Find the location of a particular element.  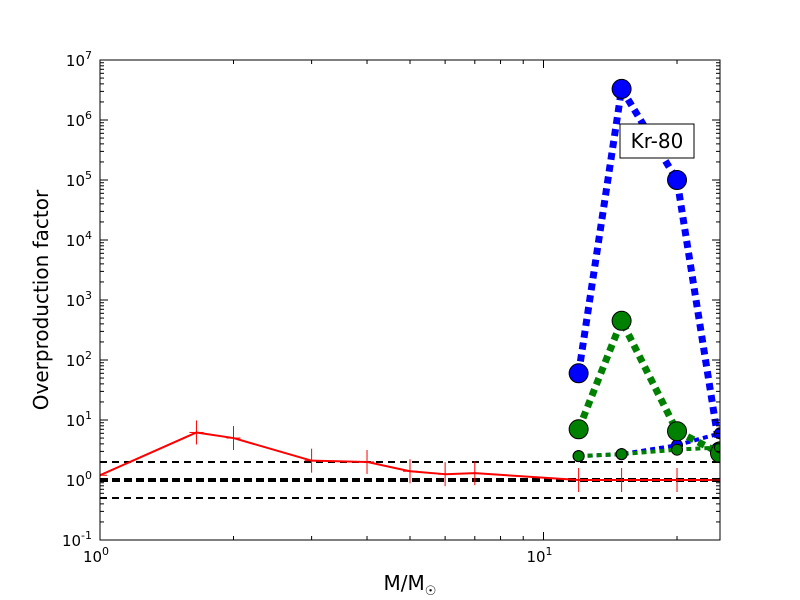

series-4-line is located at coordinates (649, 452).